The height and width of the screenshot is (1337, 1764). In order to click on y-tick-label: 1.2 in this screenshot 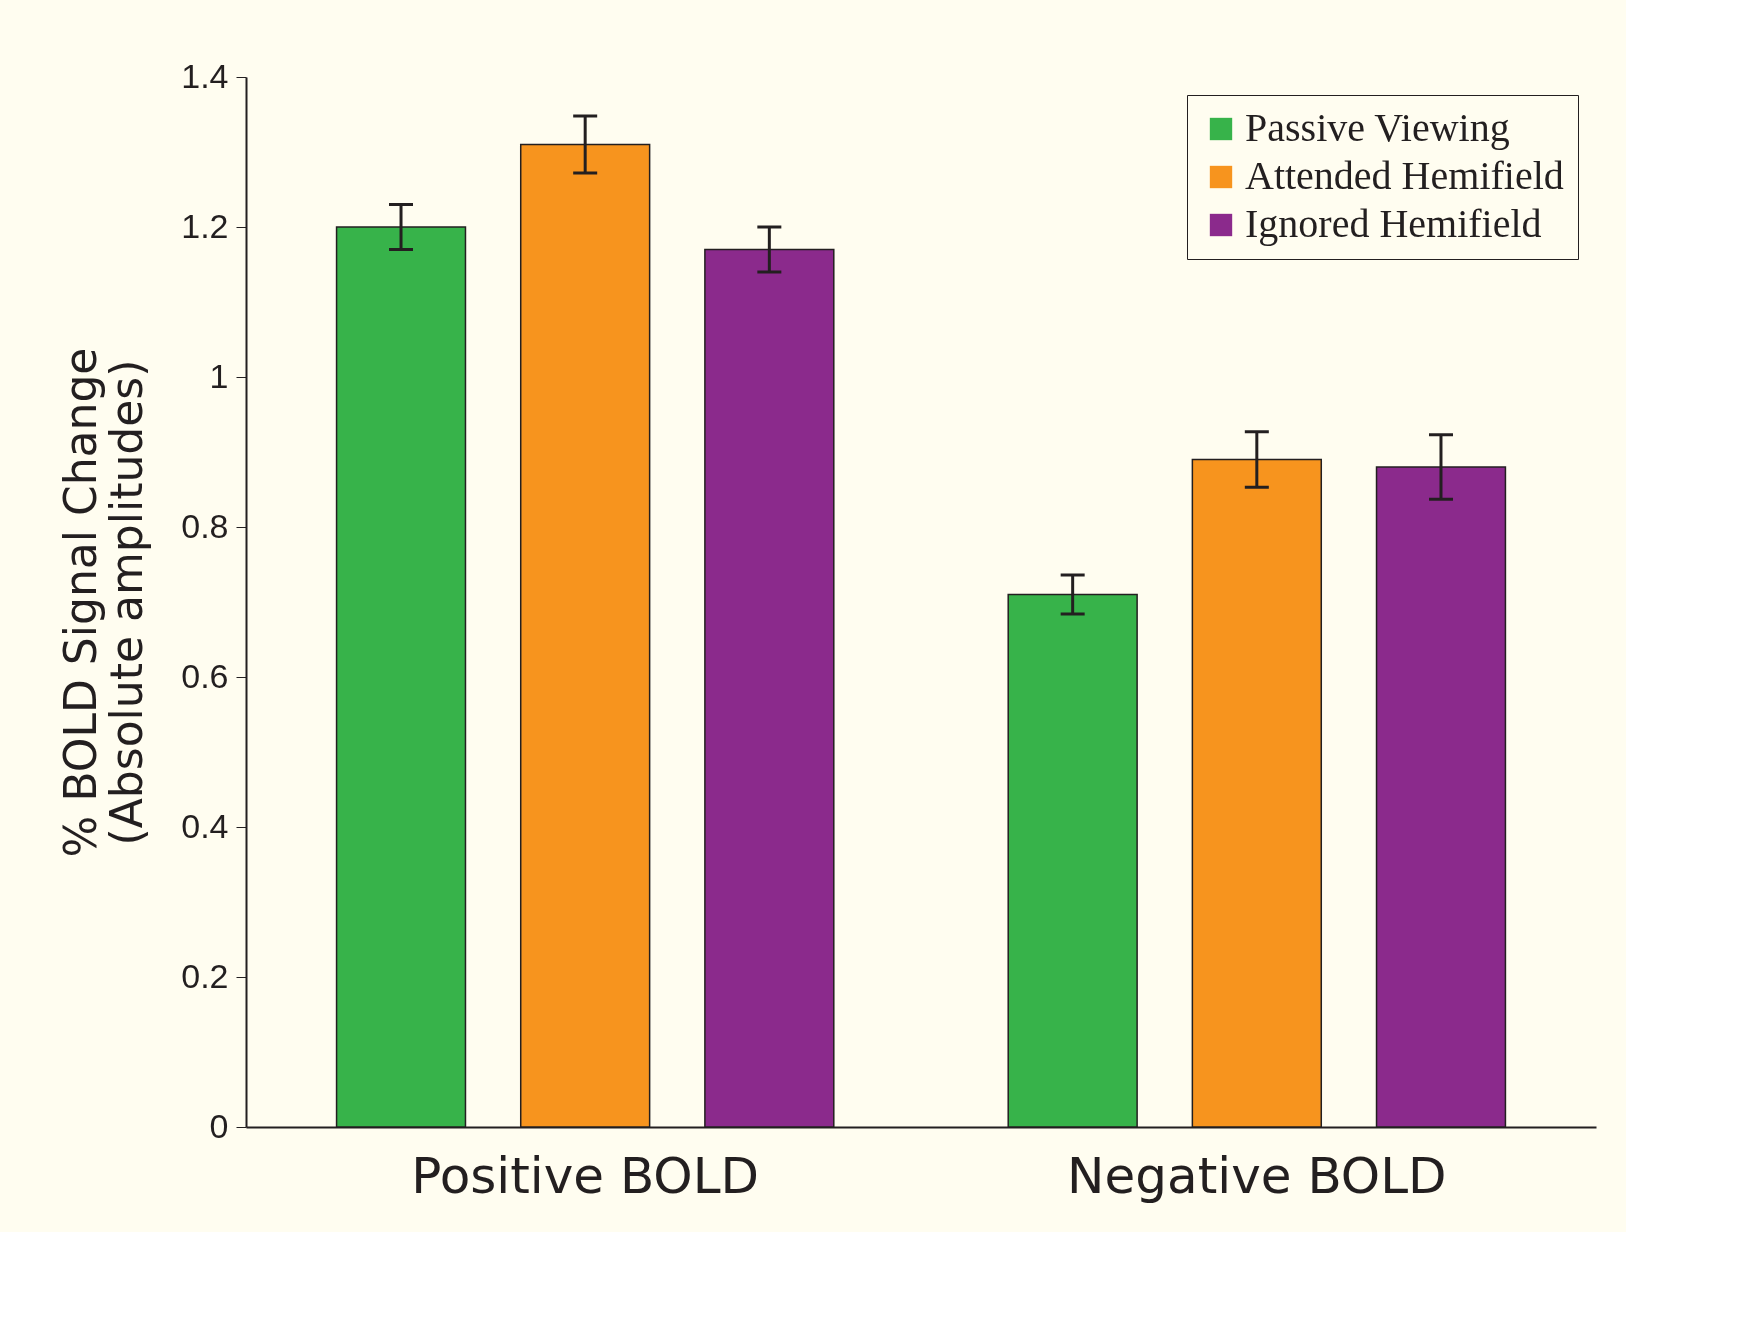, I will do `click(205, 225)`.